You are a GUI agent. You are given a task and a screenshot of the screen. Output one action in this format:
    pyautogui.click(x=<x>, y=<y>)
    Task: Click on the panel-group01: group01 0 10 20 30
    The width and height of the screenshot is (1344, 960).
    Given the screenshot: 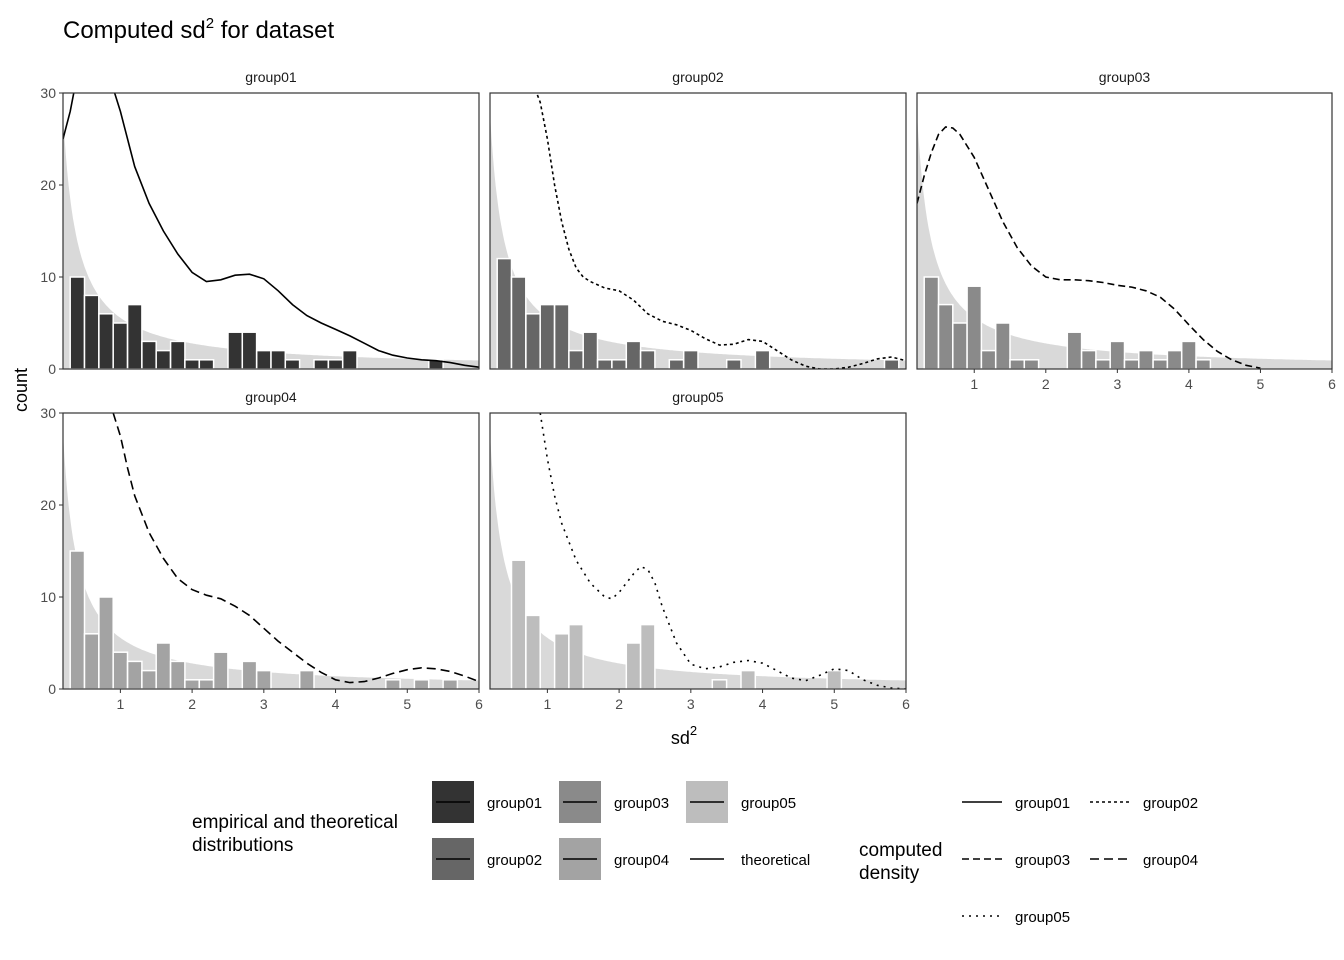 What is the action you would take?
    pyautogui.click(x=260, y=223)
    